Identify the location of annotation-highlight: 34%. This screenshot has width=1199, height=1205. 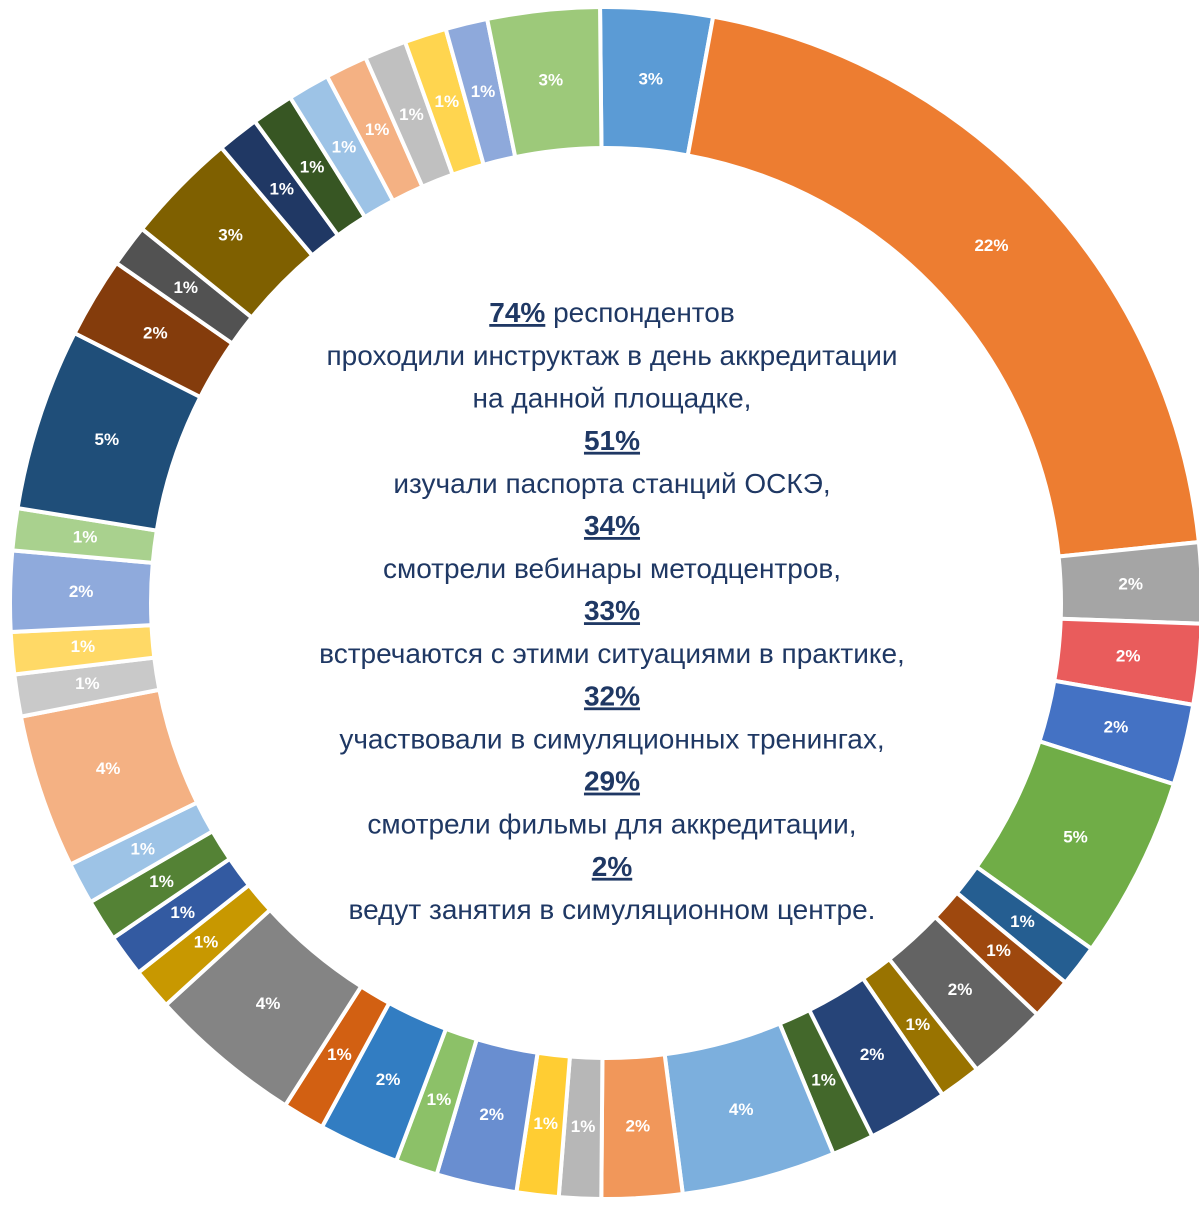
(612, 525).